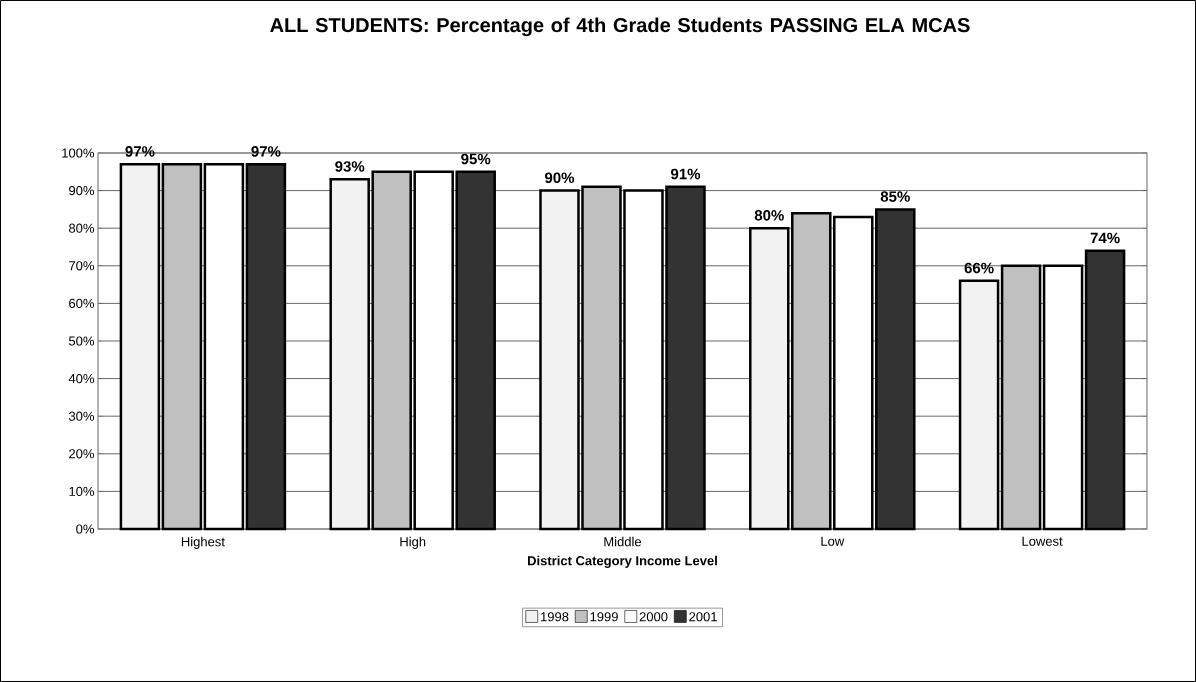 This screenshot has height=682, width=1196. I want to click on y-tick-label: 60%, so click(82, 303).